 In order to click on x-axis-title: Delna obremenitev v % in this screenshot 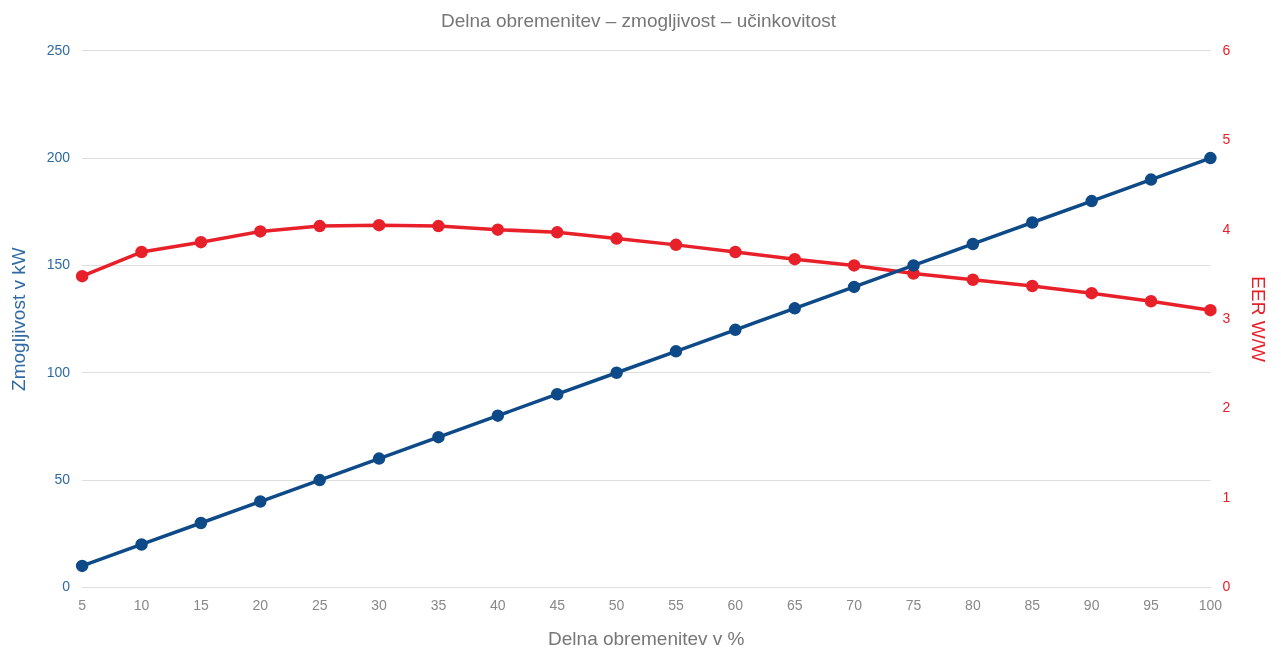, I will do `click(646, 638)`.